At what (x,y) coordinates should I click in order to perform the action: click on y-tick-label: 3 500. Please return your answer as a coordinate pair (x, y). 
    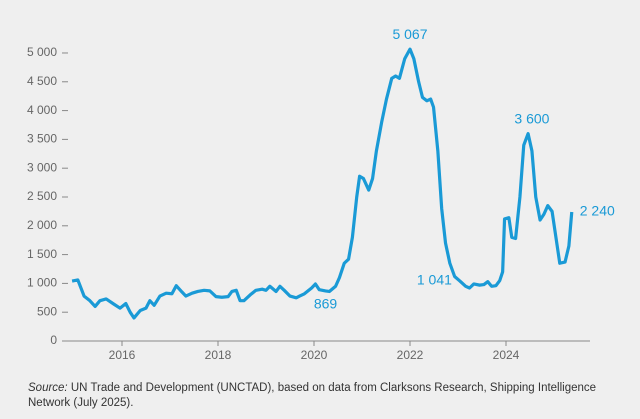
    Looking at the image, I should click on (42, 139).